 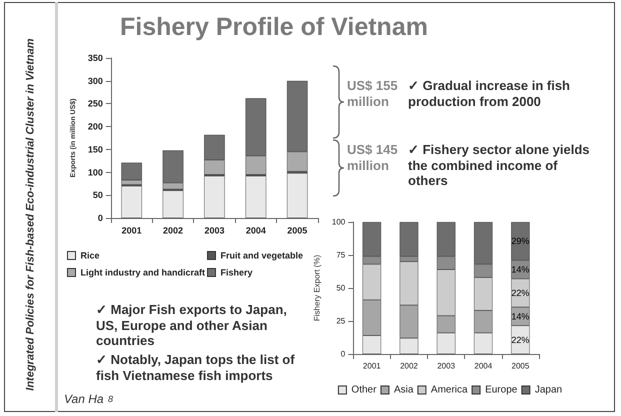 What do you see at coordinates (548, 390) in the screenshot?
I see `legend-label: Japan` at bounding box center [548, 390].